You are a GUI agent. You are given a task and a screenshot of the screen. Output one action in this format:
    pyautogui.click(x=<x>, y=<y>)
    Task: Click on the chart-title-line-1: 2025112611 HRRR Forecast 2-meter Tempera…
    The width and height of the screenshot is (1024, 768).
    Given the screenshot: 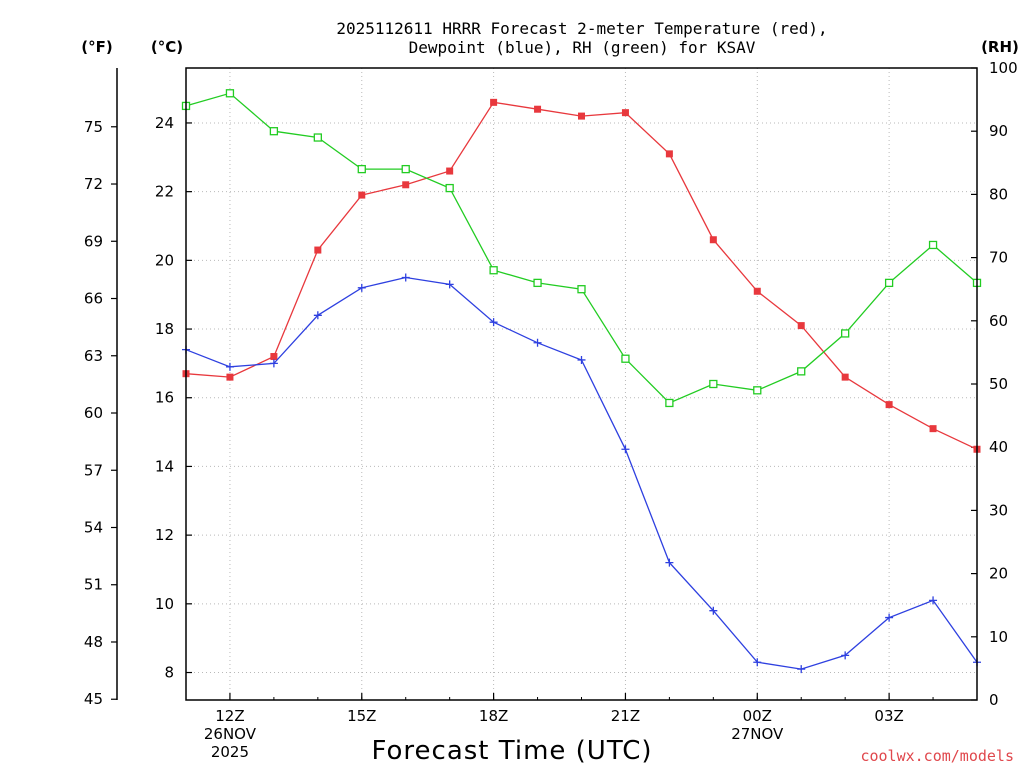 What is the action you would take?
    pyautogui.click(x=581, y=28)
    